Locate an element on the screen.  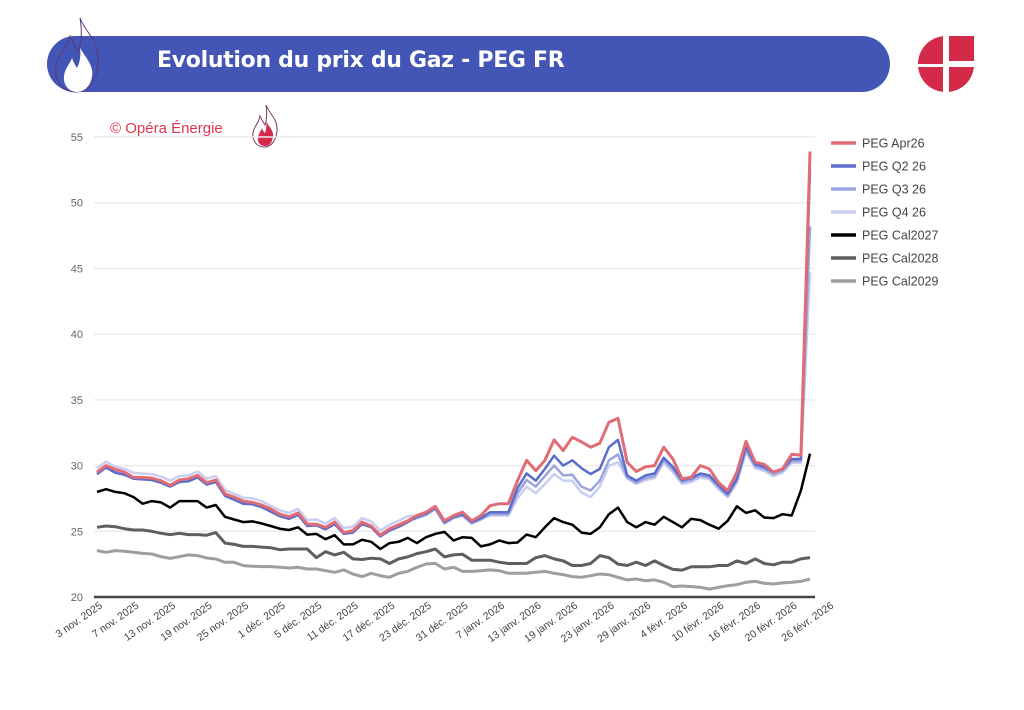
page-title: Evolution du prix du Gaz - PEG FR is located at coordinates (361, 60).